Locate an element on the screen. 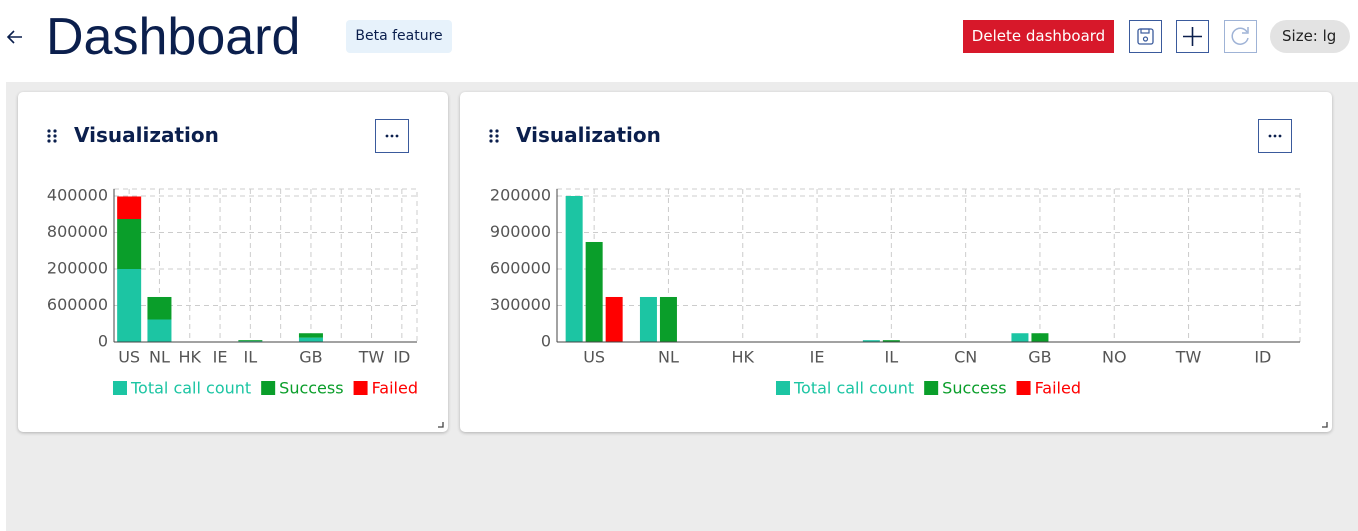  beta-badge: Beta feature is located at coordinates (399, 36).